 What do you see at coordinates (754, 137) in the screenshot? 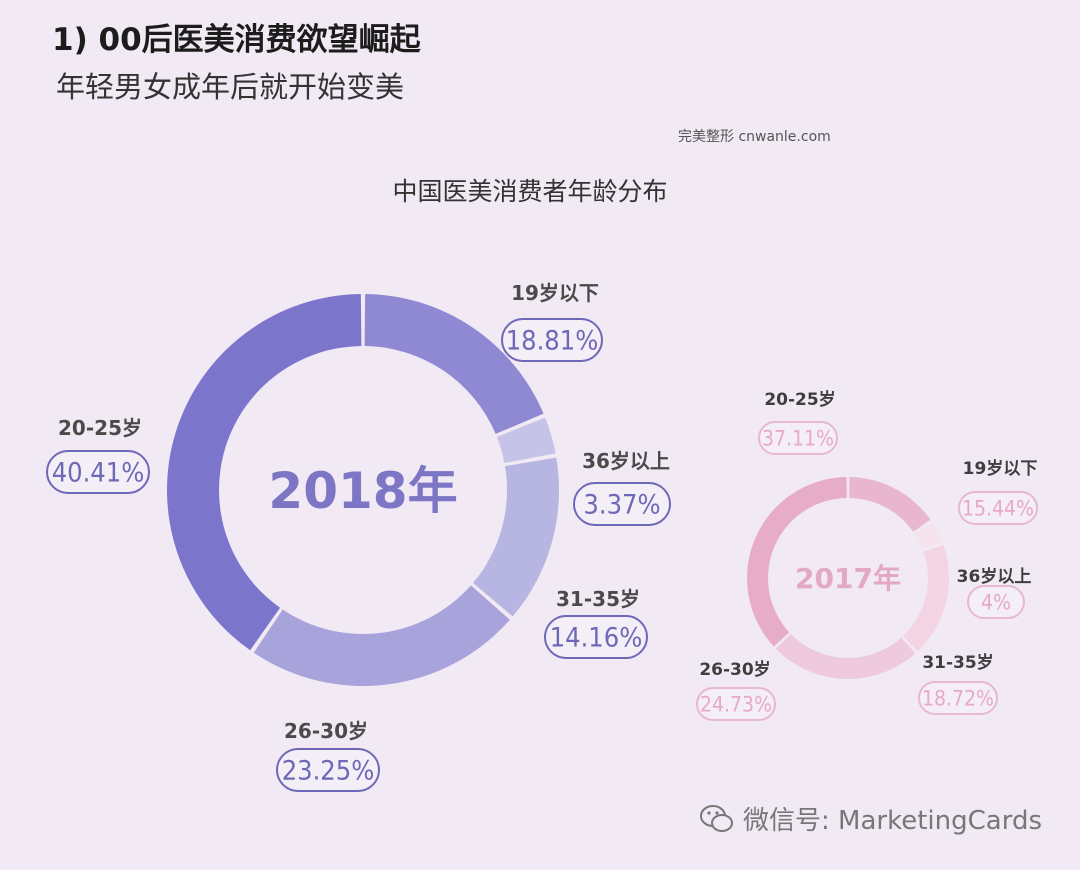
I see `source-credit: 完美整形 cnwanle.com` at bounding box center [754, 137].